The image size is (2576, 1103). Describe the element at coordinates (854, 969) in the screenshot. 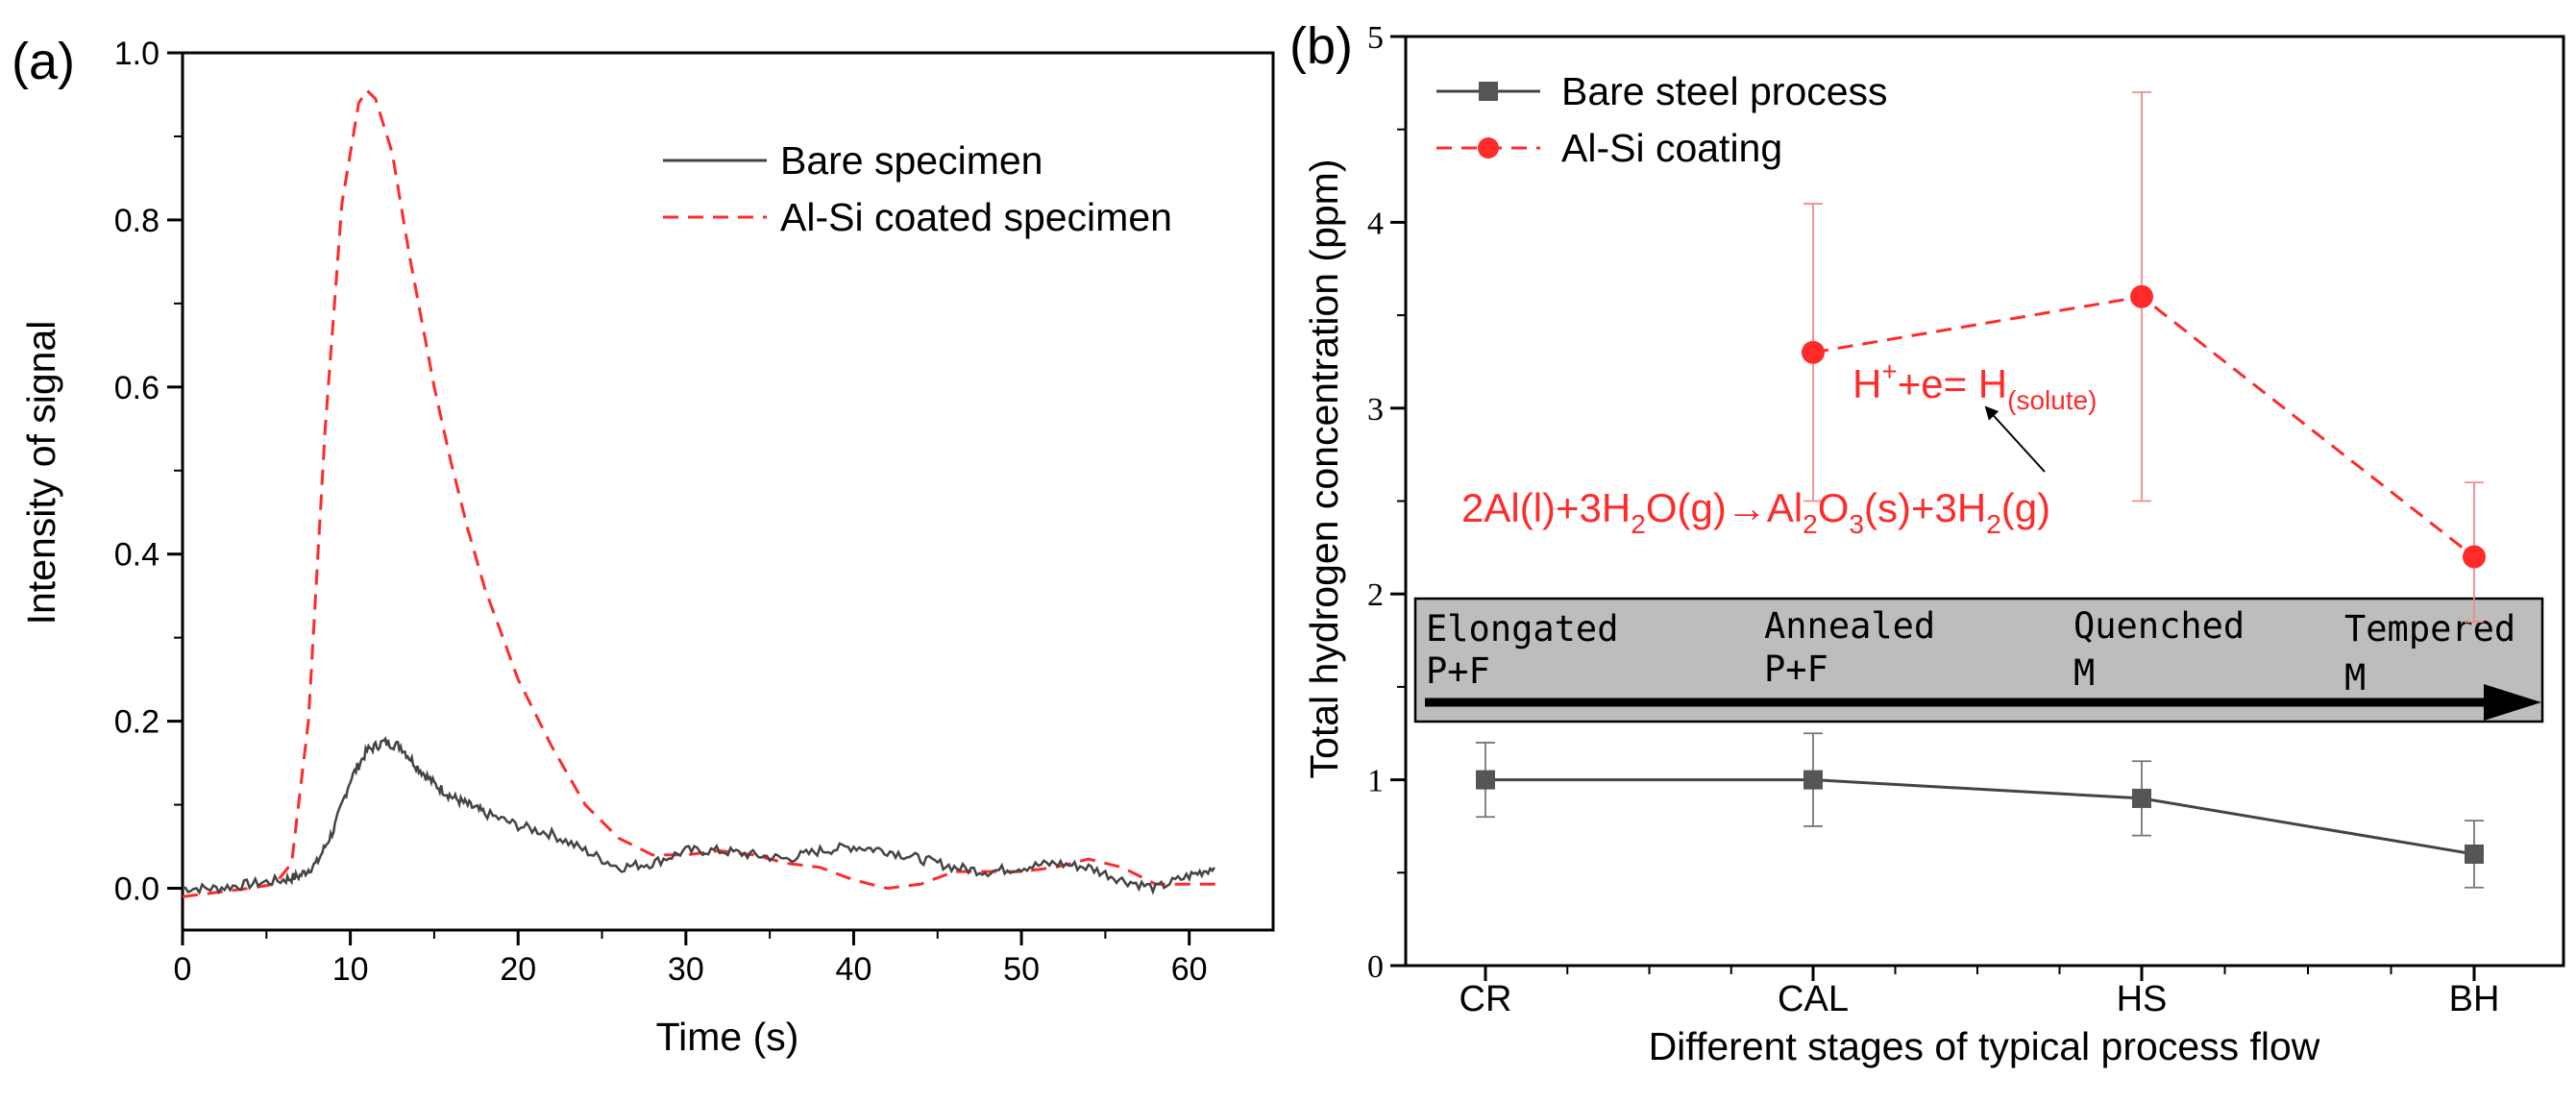

I see `x-tick-label: 40` at that location.